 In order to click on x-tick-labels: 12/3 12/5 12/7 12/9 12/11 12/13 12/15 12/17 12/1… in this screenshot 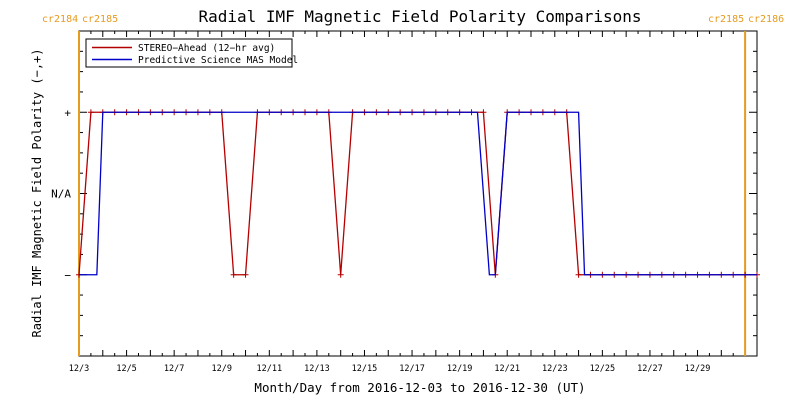, I will do `click(390, 369)`.